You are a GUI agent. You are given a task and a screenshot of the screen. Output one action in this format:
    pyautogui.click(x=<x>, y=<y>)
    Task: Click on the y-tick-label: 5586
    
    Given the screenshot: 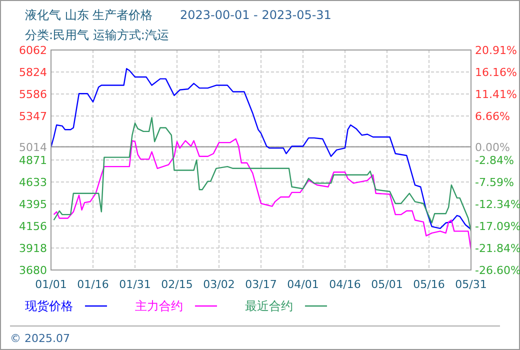 What is the action you would take?
    pyautogui.click(x=33, y=94)
    